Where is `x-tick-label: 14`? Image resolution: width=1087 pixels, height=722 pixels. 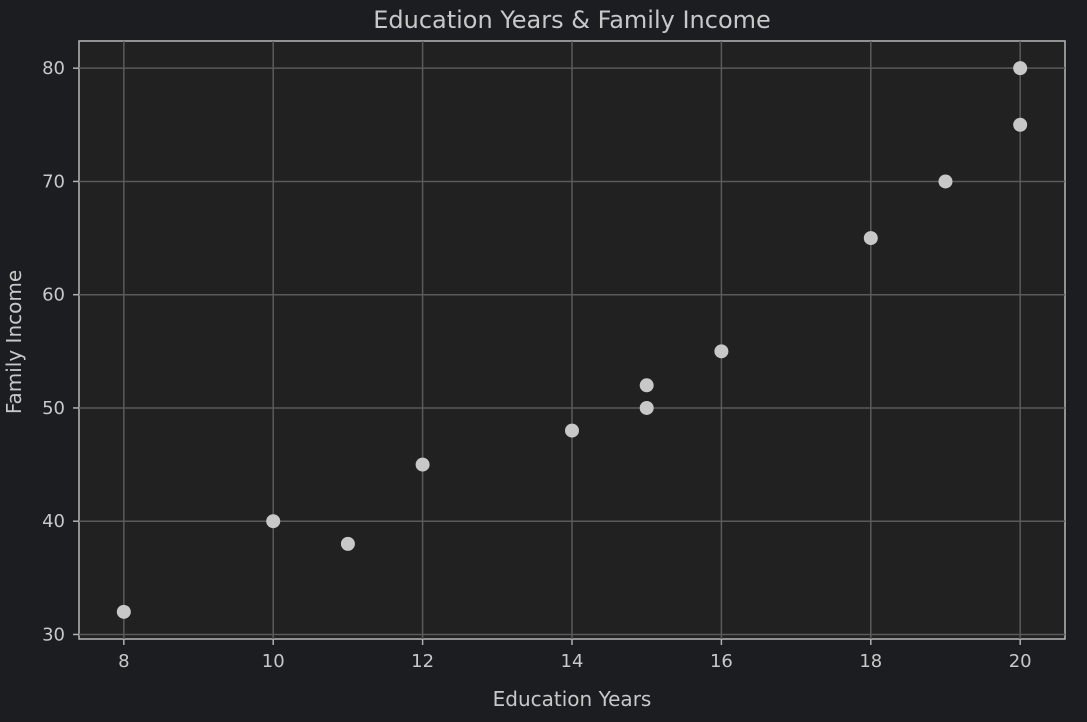 x-tick-label: 14 is located at coordinates (572, 661).